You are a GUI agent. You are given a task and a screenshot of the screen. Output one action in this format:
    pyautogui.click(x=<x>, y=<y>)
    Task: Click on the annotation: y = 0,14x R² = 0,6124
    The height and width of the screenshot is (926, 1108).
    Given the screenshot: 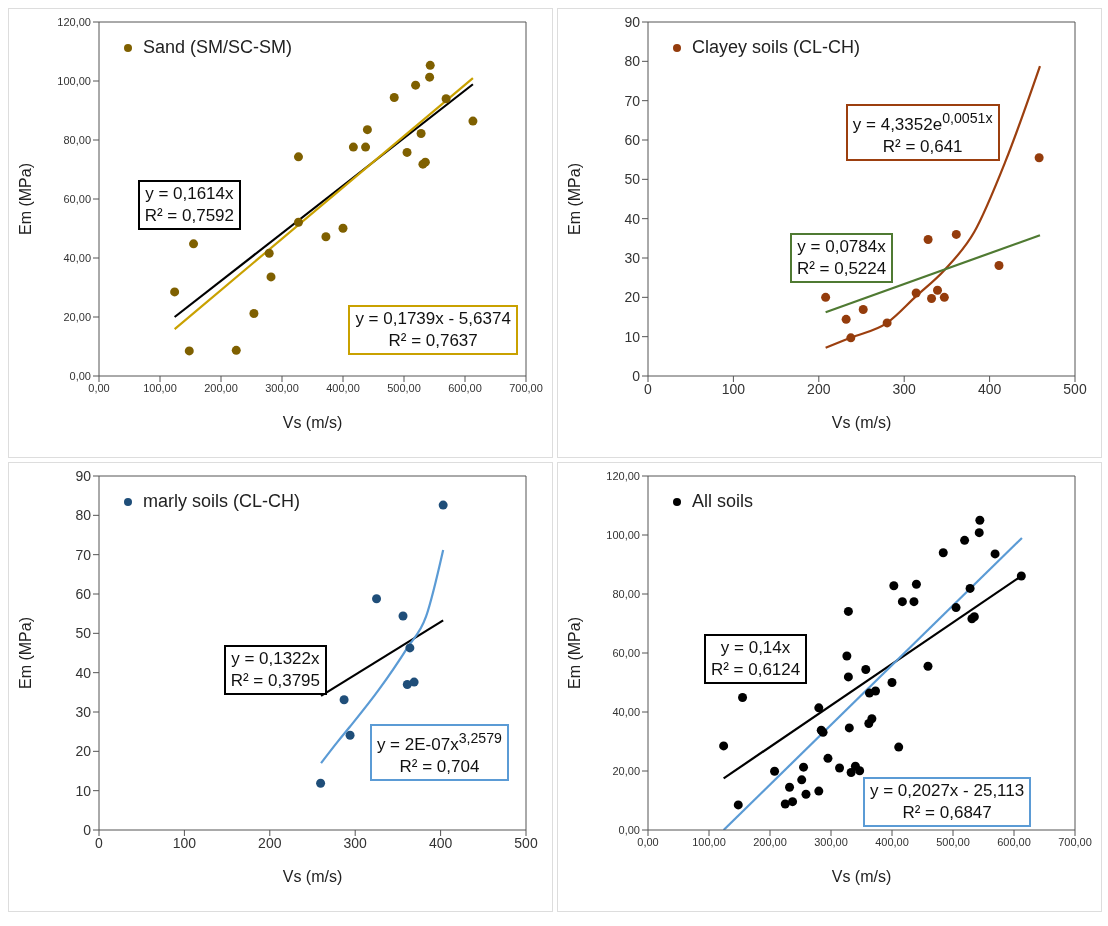 What is the action you would take?
    pyautogui.click(x=755, y=658)
    